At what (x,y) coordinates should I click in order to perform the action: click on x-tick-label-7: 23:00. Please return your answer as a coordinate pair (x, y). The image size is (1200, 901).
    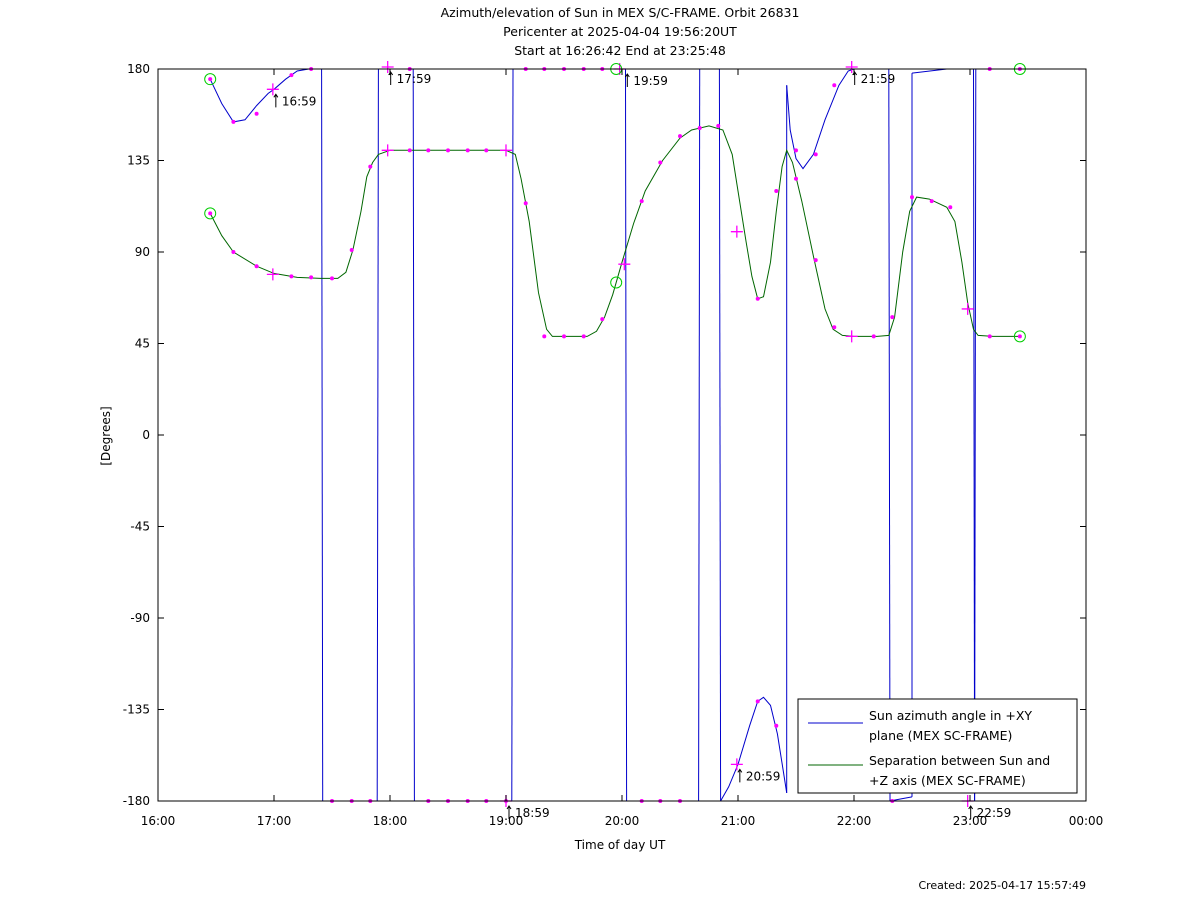
    Looking at the image, I should click on (970, 821).